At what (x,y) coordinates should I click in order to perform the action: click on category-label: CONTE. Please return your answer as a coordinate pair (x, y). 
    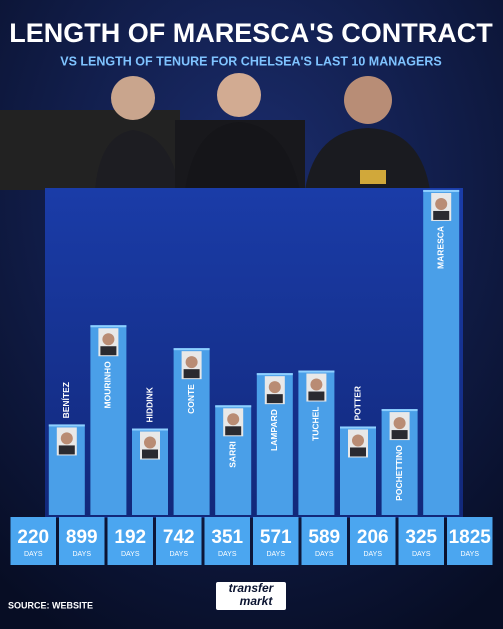
    Looking at the image, I should click on (191, 399).